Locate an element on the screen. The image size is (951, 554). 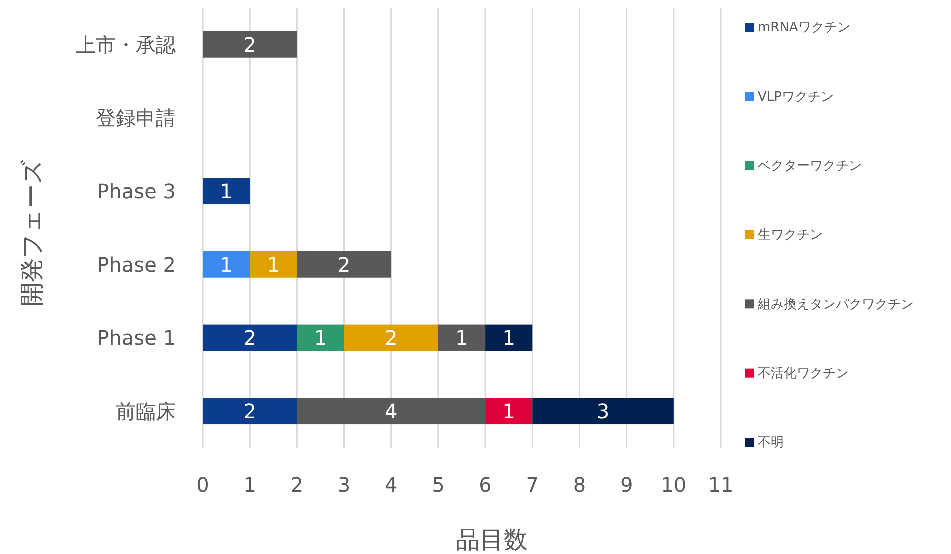
x-tick-label: 10 is located at coordinates (674, 485).